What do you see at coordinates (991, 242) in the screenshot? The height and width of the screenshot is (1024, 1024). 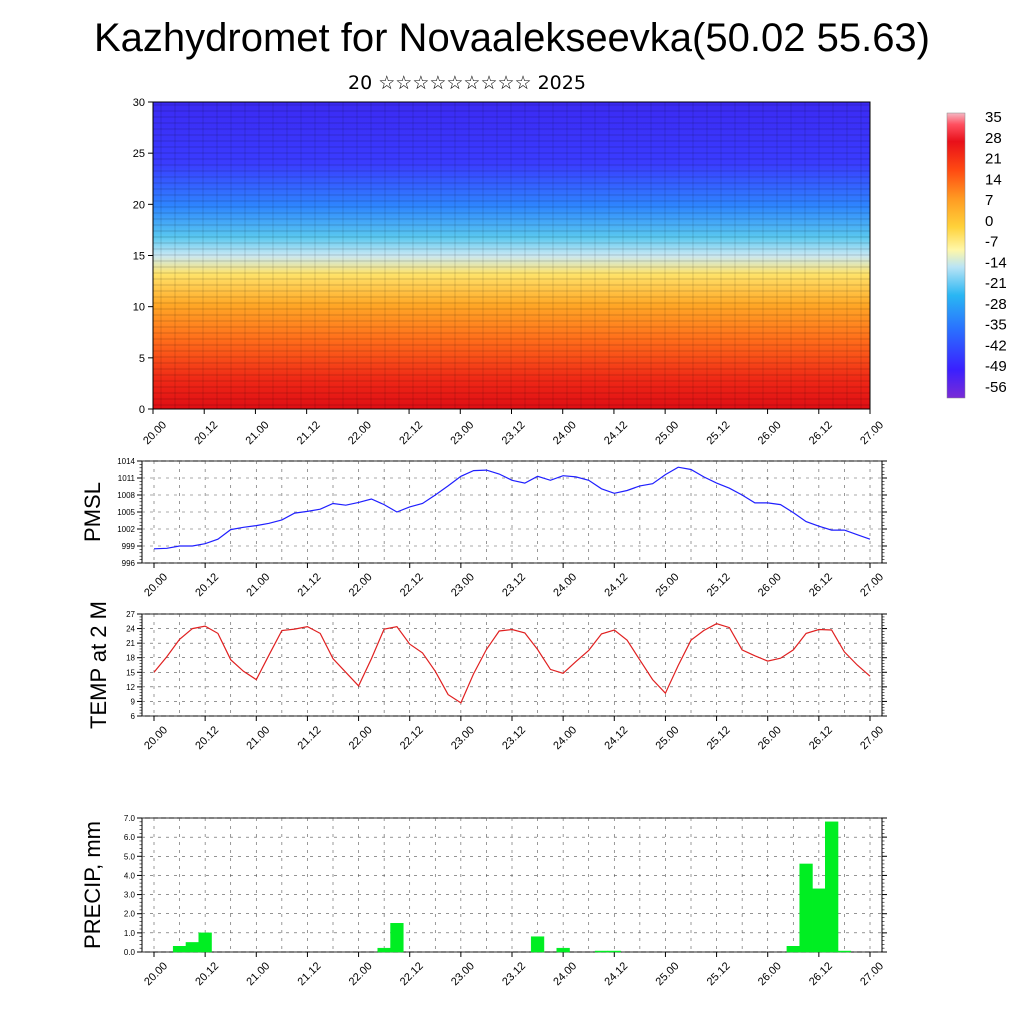 I see `colorbar-label: -7` at bounding box center [991, 242].